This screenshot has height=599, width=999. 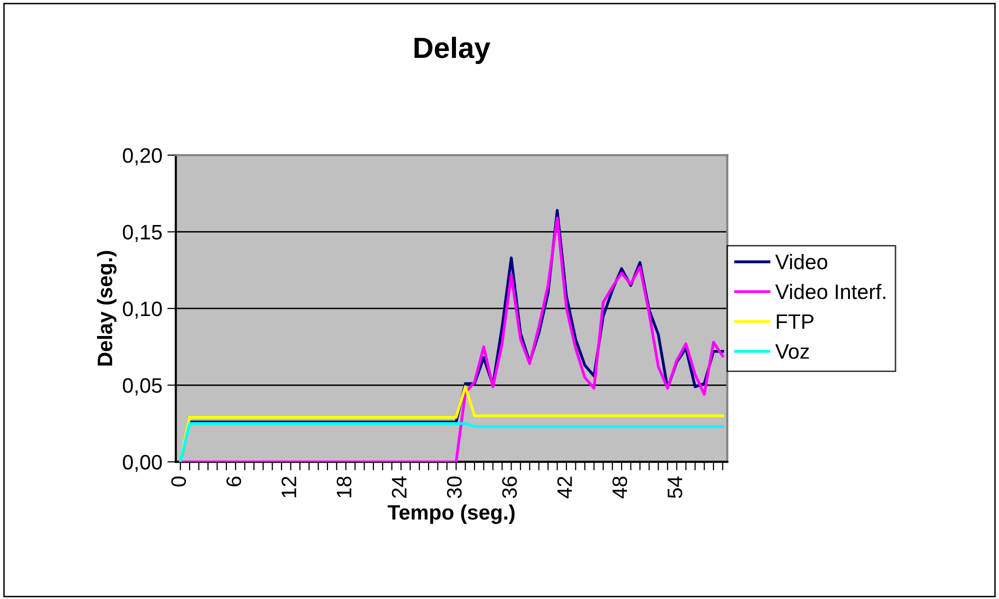 I want to click on x-tick-label: 30, so click(x=454, y=487).